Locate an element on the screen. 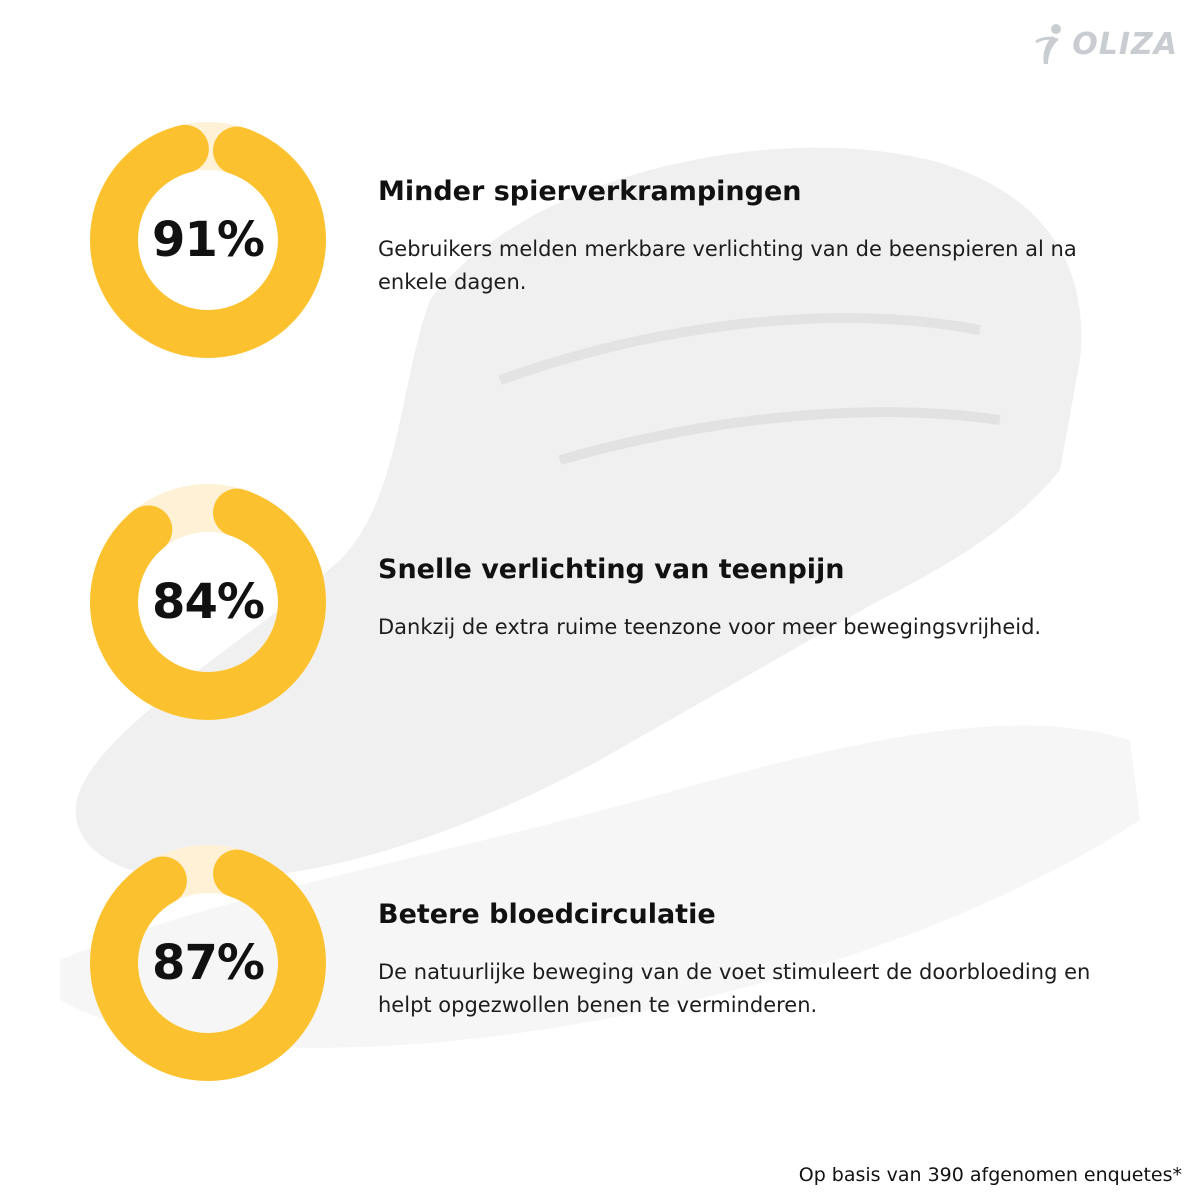  stat-title: Minder spierverkrampingen is located at coordinates (590, 191).